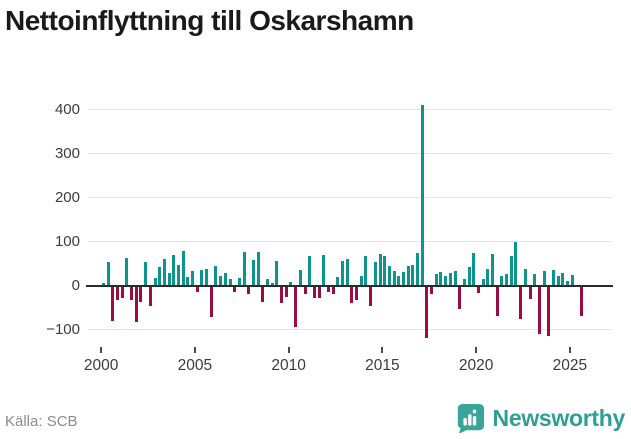 The image size is (631, 439). I want to click on newsworthy-wordmark: Newsworthy, so click(559, 417).